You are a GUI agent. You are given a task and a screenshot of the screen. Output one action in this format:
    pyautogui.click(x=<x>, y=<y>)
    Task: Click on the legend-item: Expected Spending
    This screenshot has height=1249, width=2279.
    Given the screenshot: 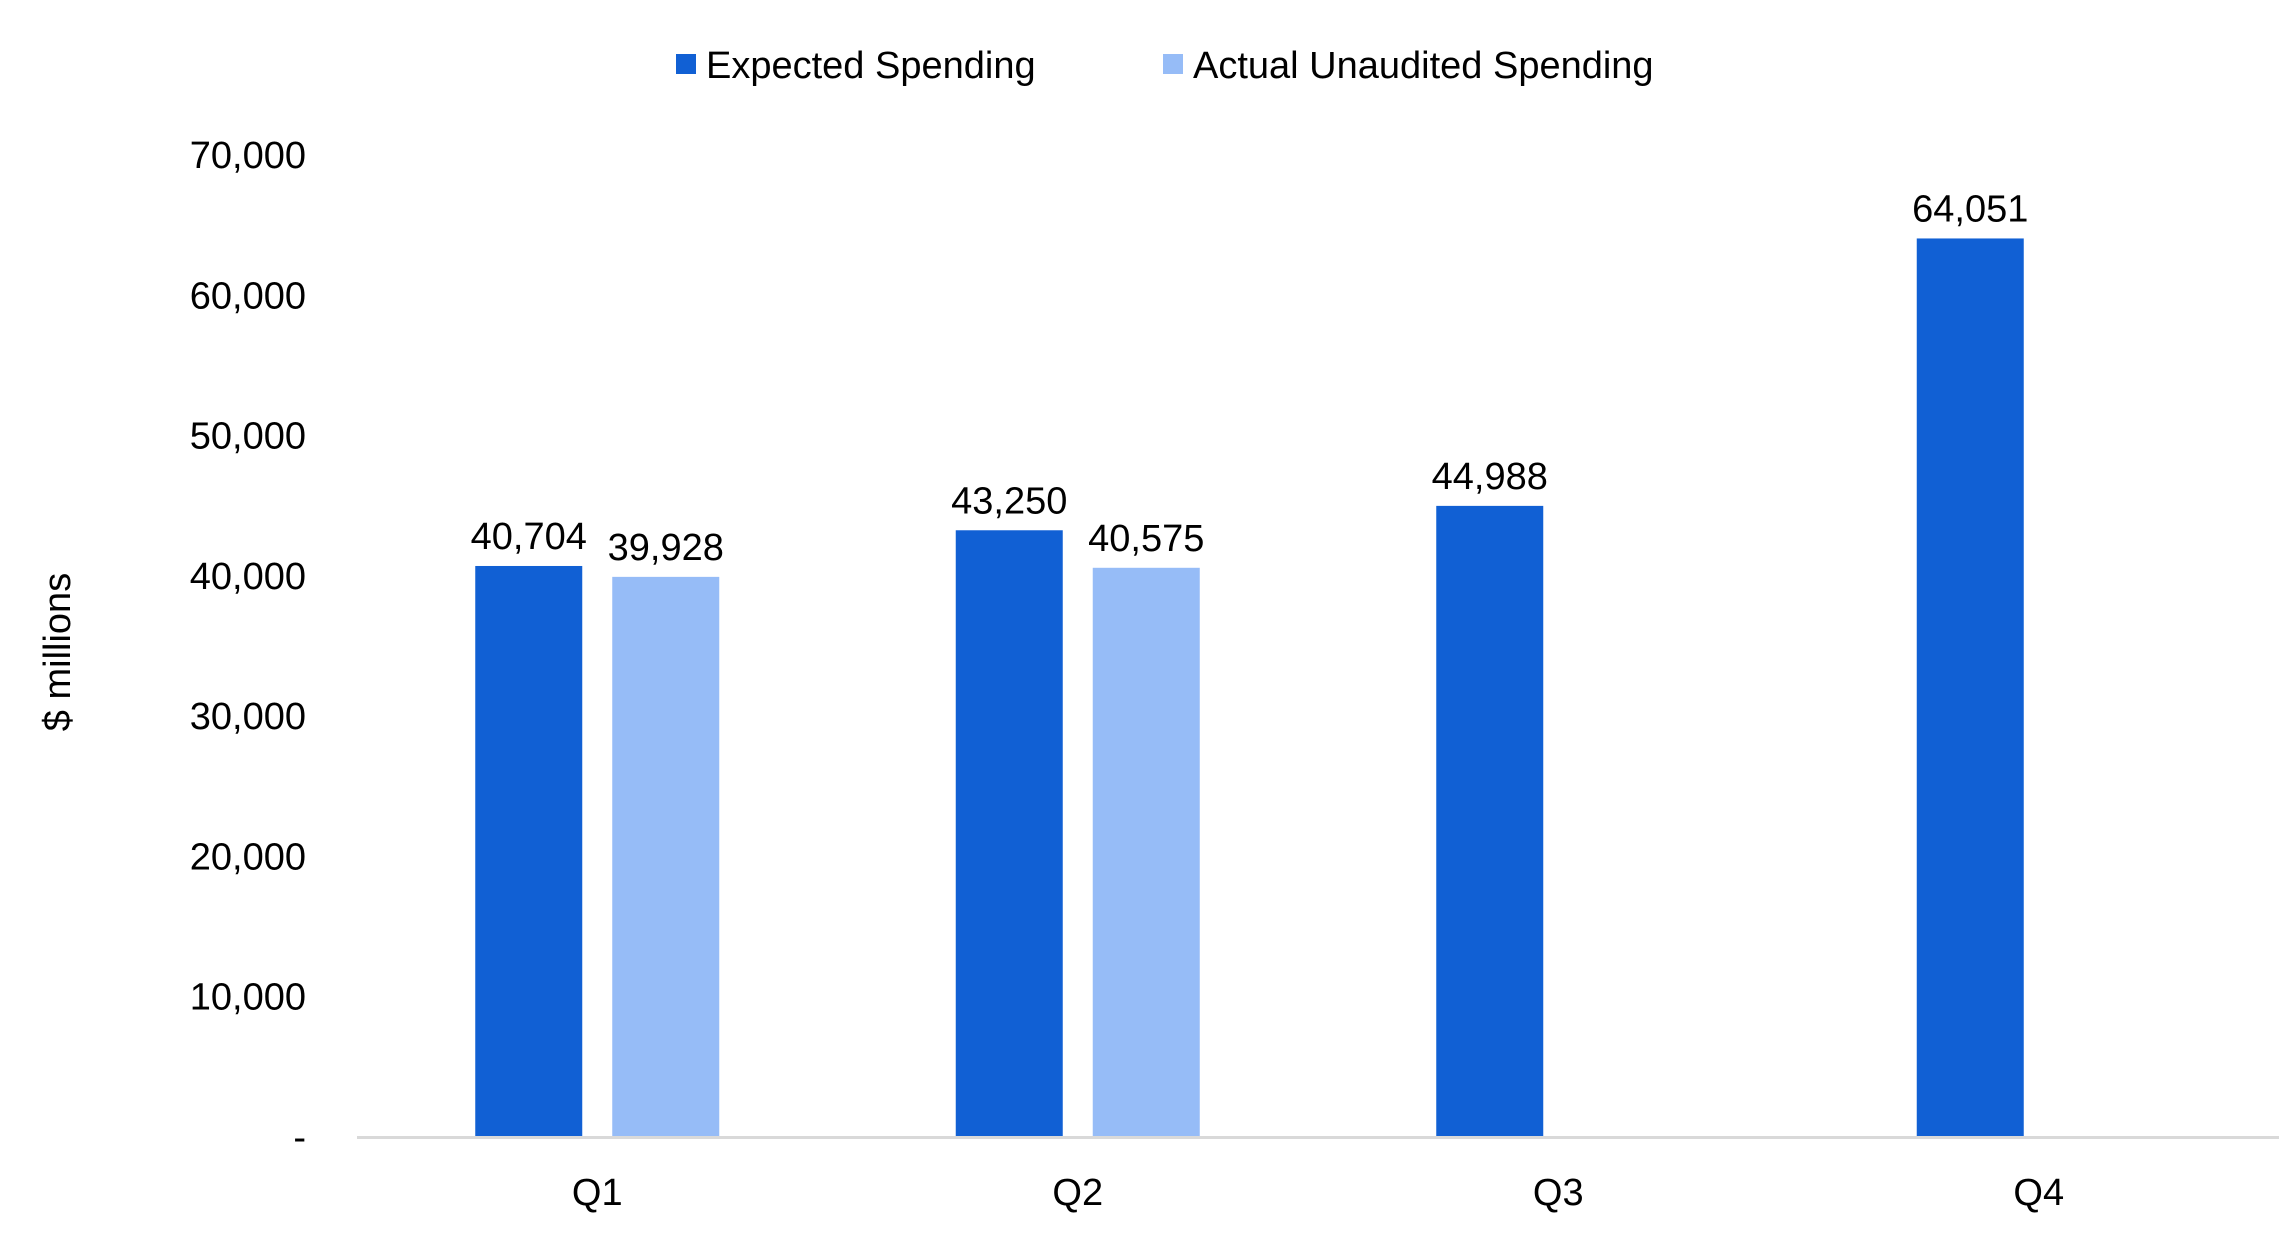 What is the action you would take?
    pyautogui.click(x=856, y=66)
    